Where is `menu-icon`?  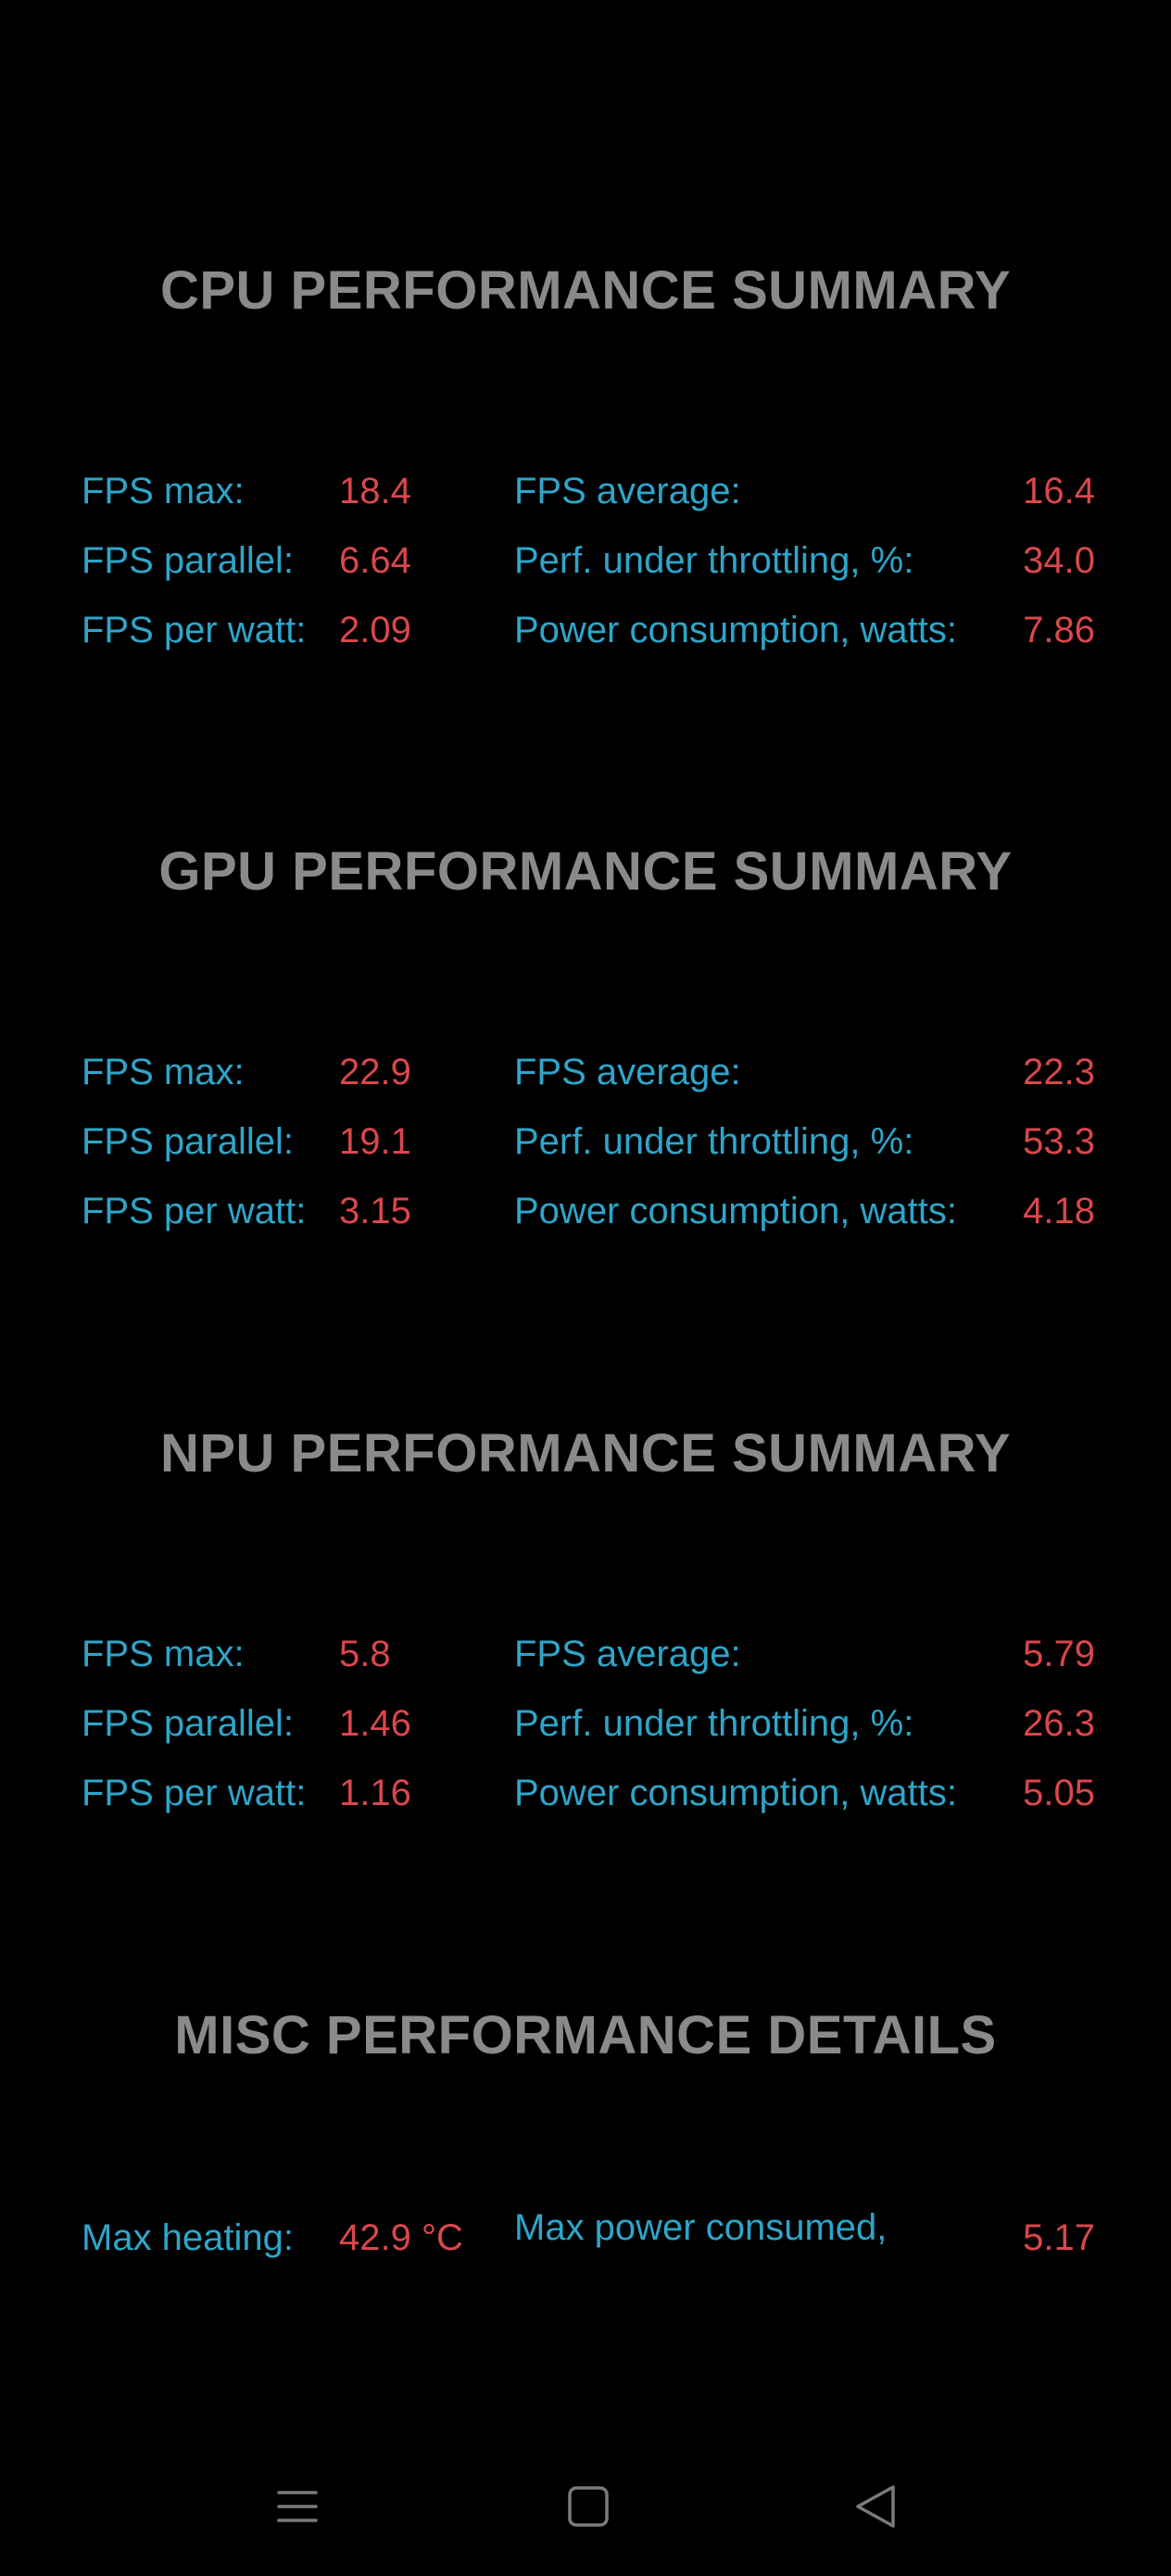 menu-icon is located at coordinates (297, 2506).